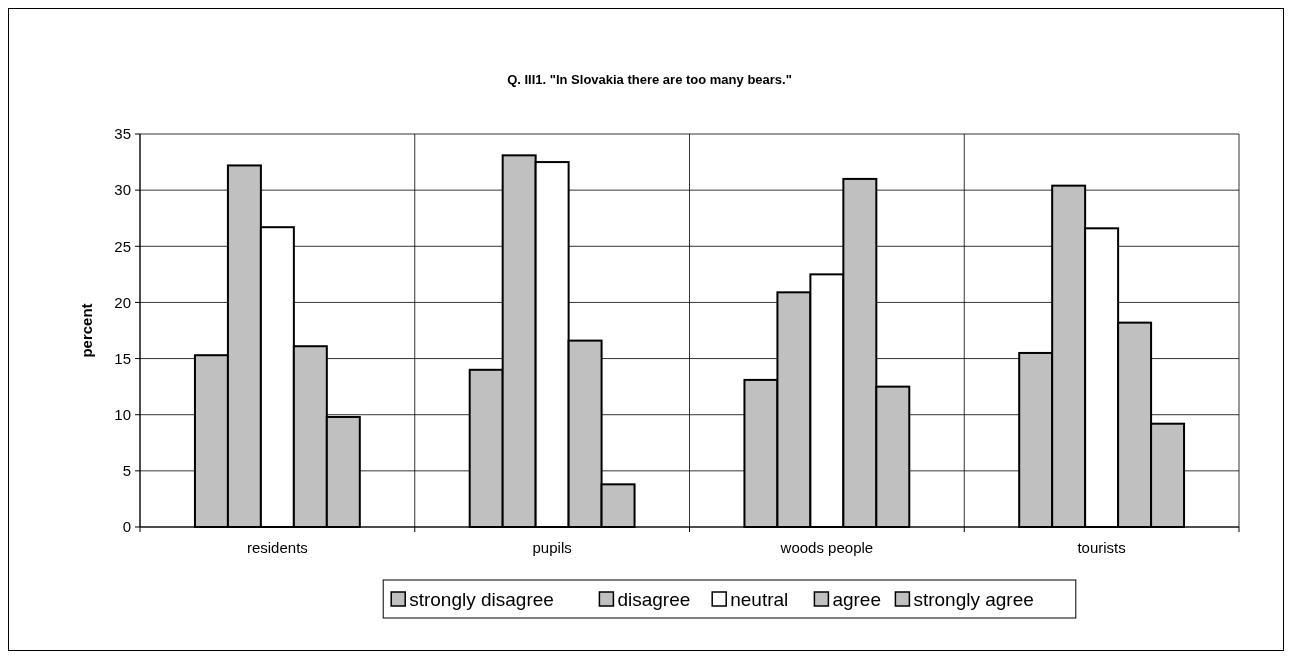 This screenshot has width=1292, height=659. What do you see at coordinates (277, 547) in the screenshot?
I see `x-tick-label: residents` at bounding box center [277, 547].